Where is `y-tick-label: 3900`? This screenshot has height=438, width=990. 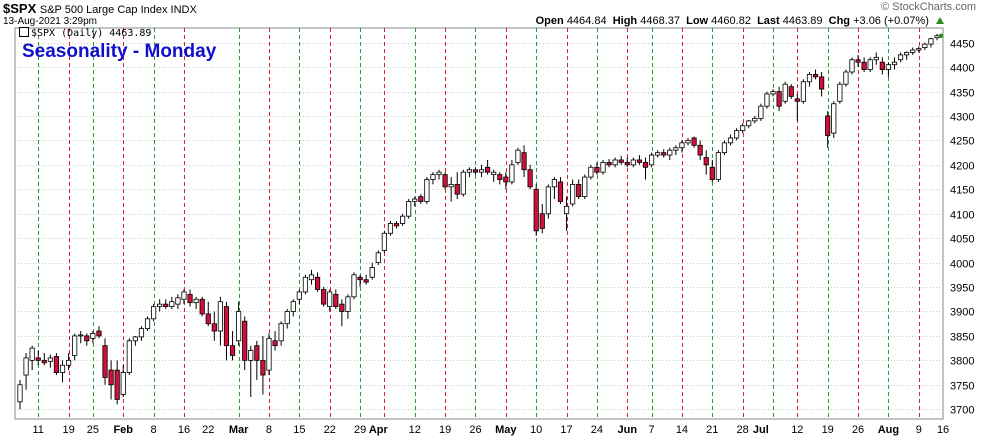 y-tick-label: 3900 is located at coordinates (962, 313).